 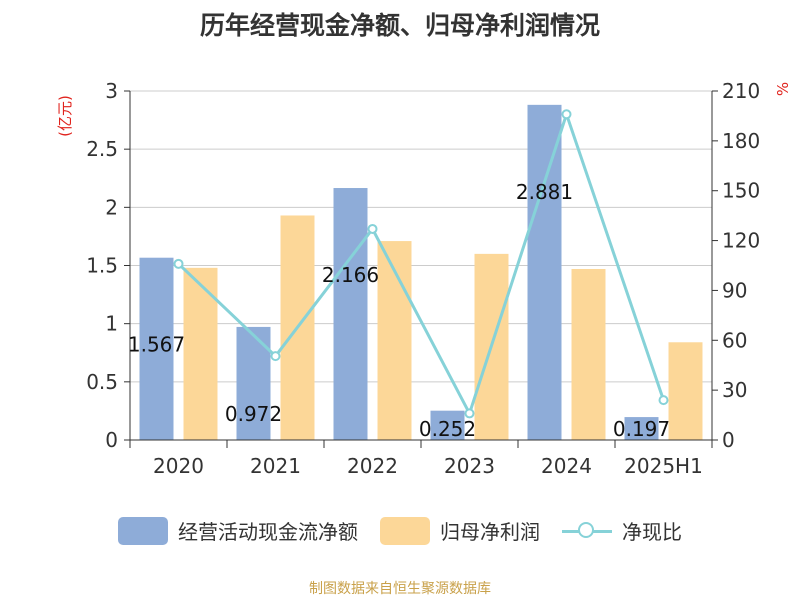 I want to click on x-tick-label: 2021, so click(x=275, y=466).